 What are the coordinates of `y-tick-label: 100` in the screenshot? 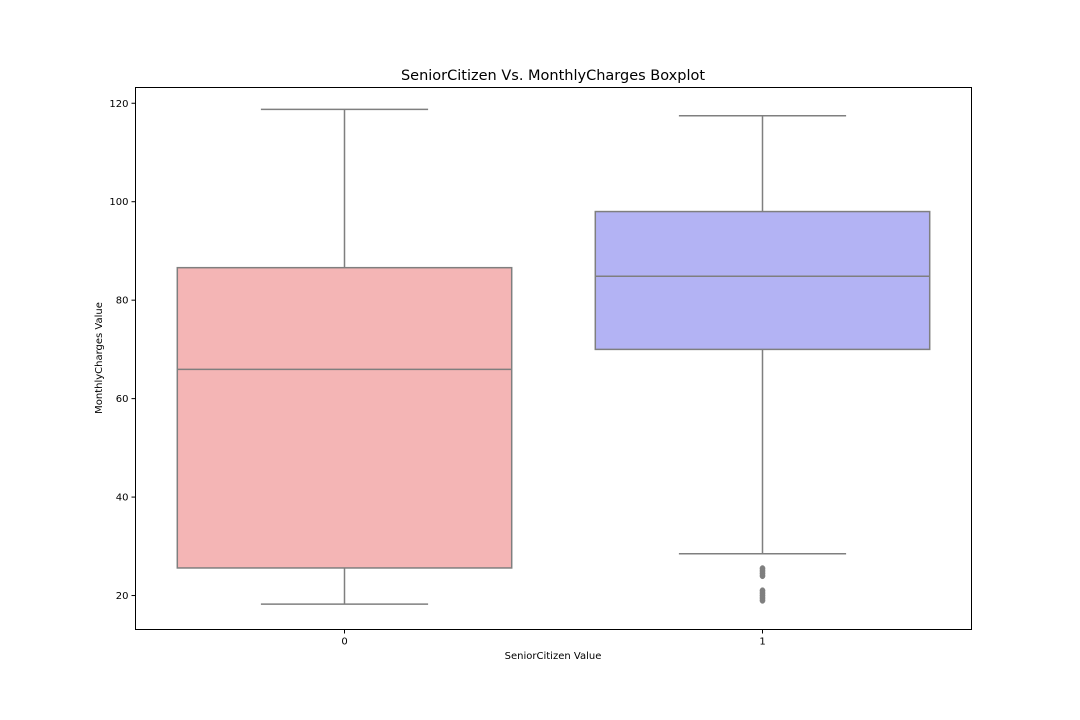 It's located at (118, 202).